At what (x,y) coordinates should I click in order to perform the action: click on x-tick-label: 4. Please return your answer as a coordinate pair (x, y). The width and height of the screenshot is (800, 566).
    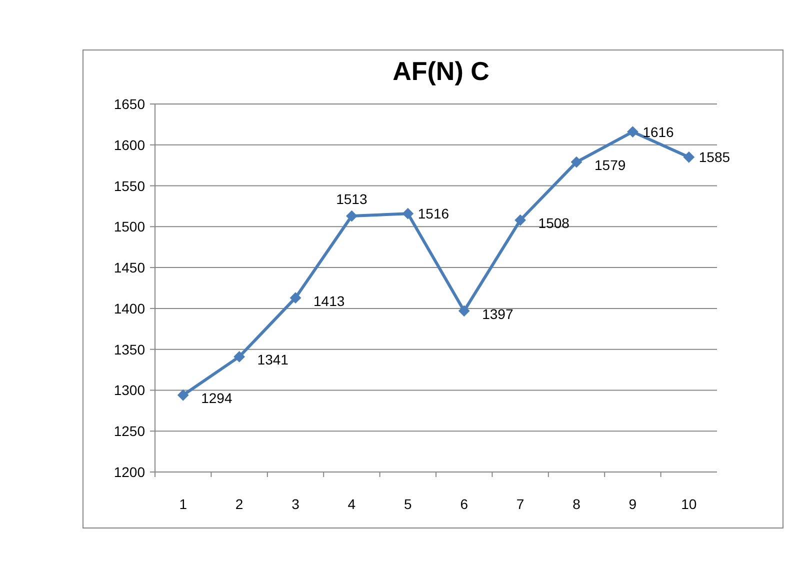
    Looking at the image, I should click on (352, 504).